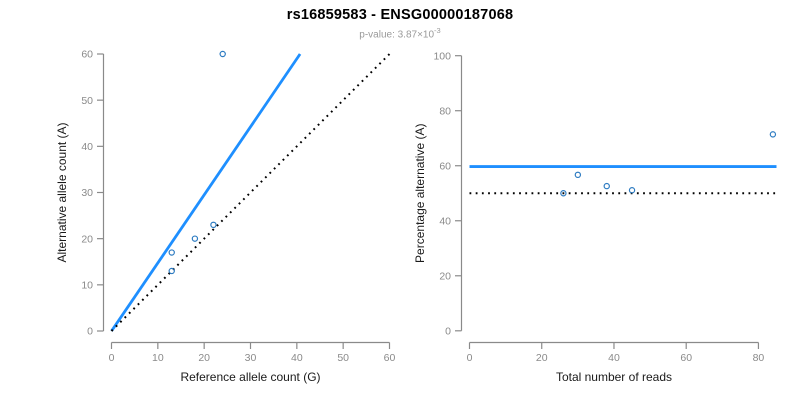  What do you see at coordinates (62, 192) in the screenshot?
I see `y-axis-label: Alternative allele count (A)` at bounding box center [62, 192].